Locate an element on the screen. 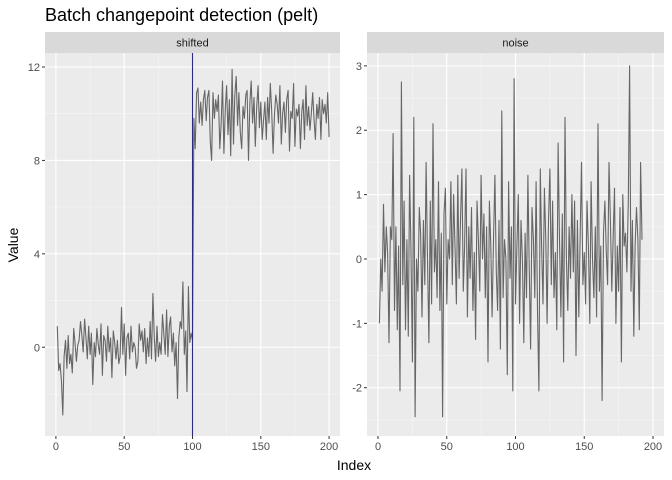 This screenshot has width=672, height=480. y-tick-label: 1 is located at coordinates (359, 196).